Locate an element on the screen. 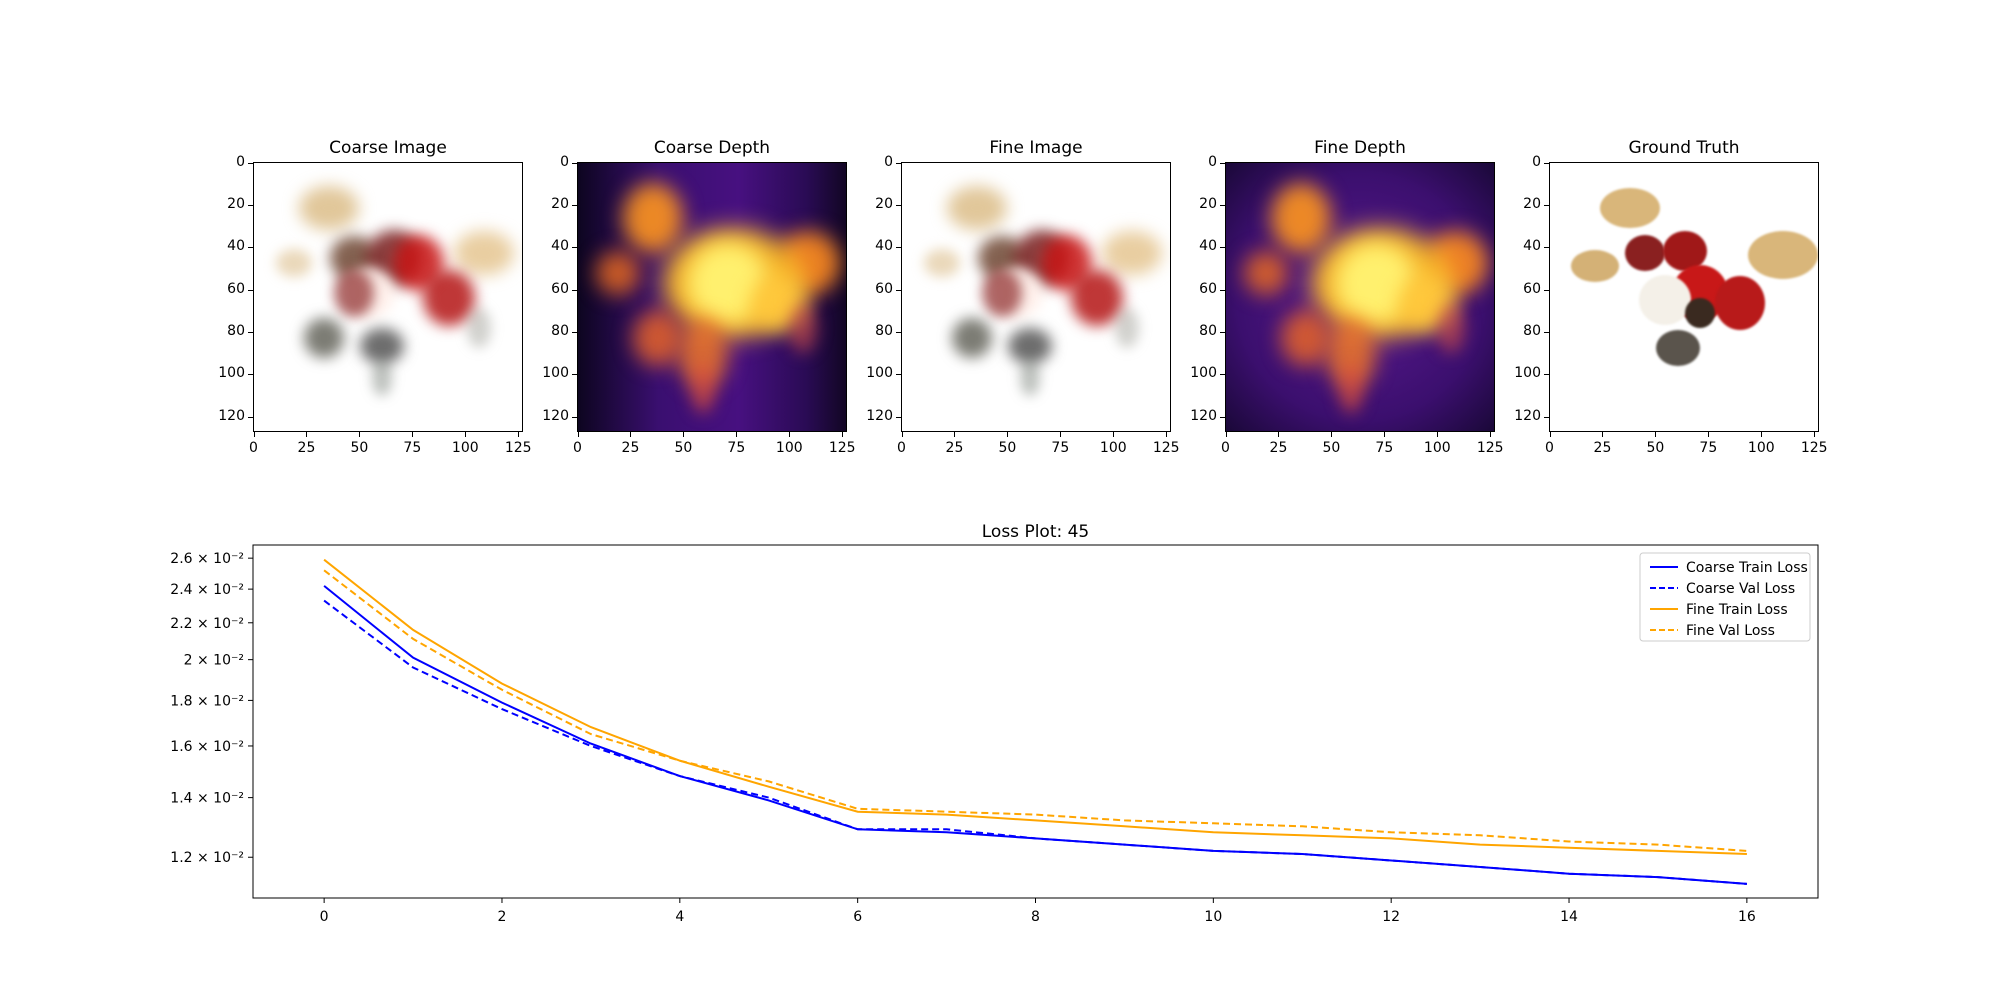 Image resolution: width=2000 pixels, height=1000 pixels. x-tick-label: 8 is located at coordinates (1035, 917).